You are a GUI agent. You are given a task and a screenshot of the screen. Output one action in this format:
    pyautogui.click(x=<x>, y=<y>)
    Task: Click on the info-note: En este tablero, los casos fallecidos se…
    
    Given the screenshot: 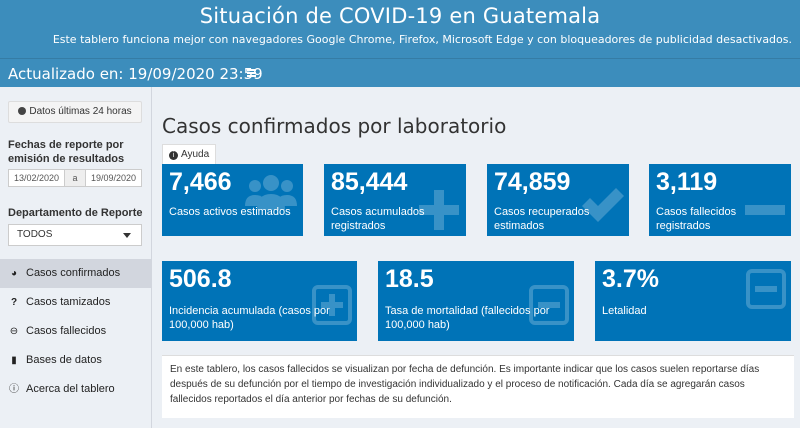 What is the action you would take?
    pyautogui.click(x=478, y=386)
    